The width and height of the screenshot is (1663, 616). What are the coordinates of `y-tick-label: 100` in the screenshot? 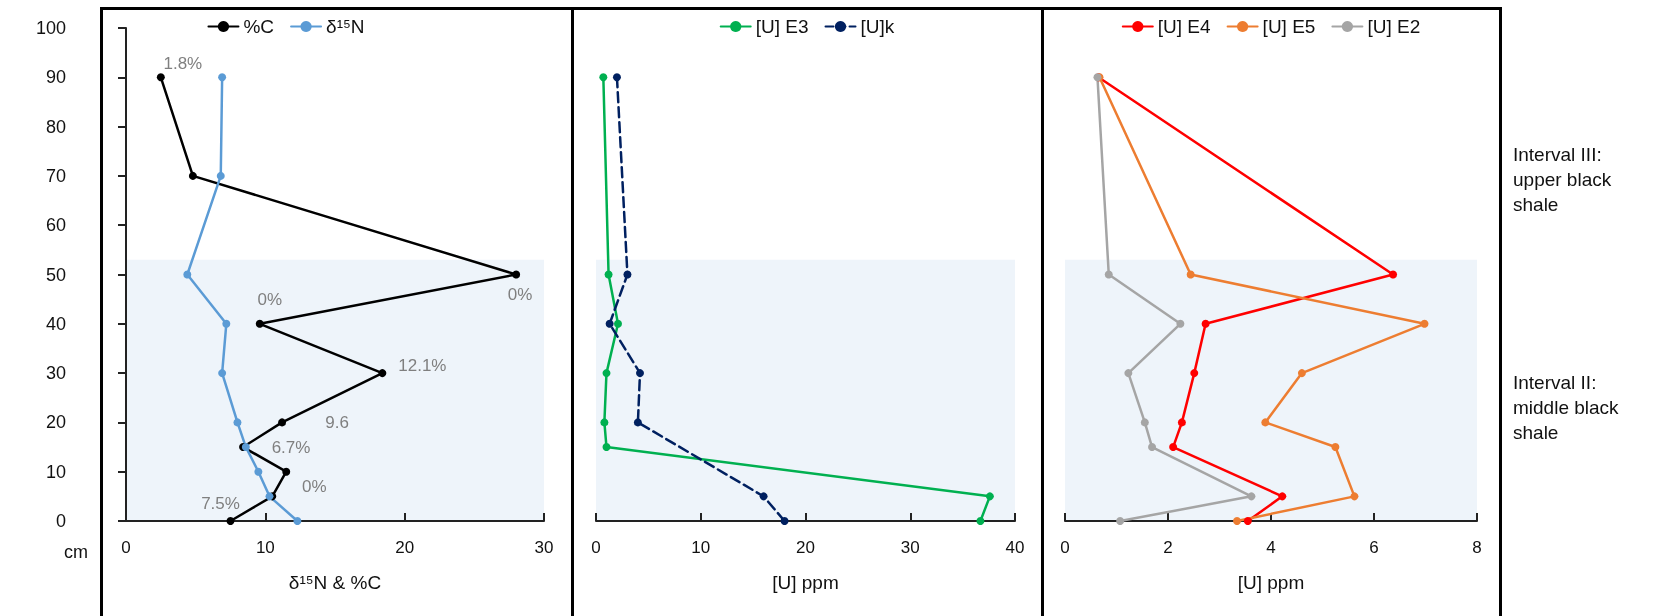 It's located at (50, 28).